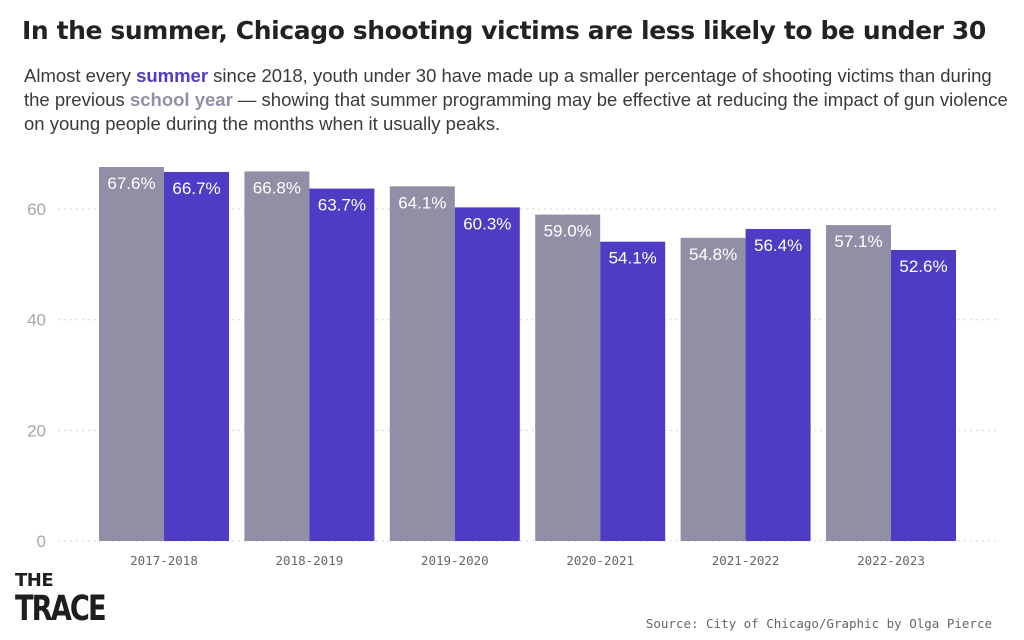 This screenshot has height=640, width=1024. I want to click on y-tick-label-40: 40, so click(36, 320).